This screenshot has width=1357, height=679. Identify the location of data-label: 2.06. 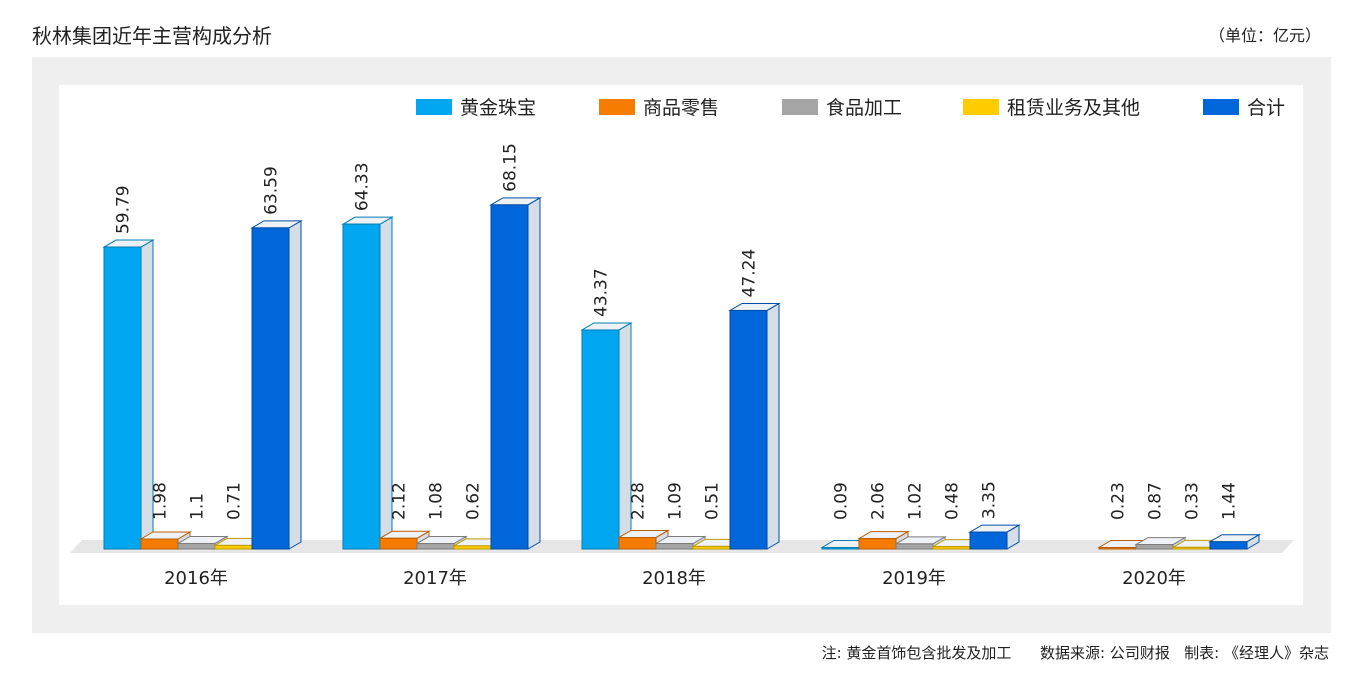
(879, 501).